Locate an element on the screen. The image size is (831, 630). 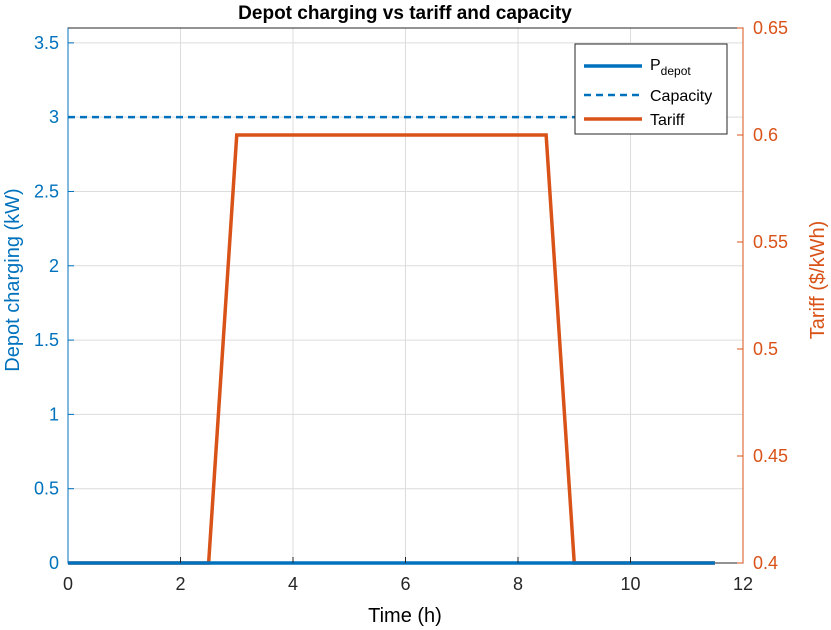
legend-item-pdepot: Pdepot is located at coordinates (637, 67).